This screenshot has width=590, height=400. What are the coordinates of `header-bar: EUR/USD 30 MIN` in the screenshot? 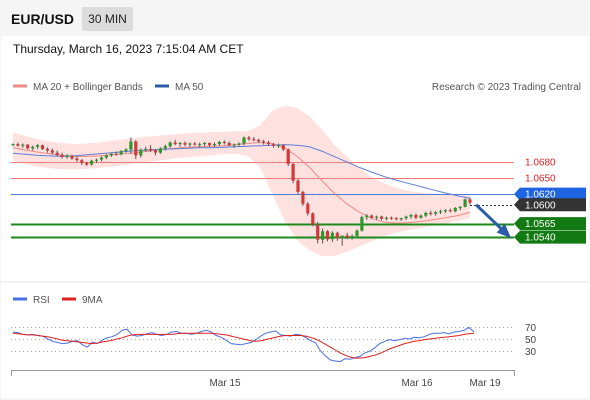 It's located at (295, 18).